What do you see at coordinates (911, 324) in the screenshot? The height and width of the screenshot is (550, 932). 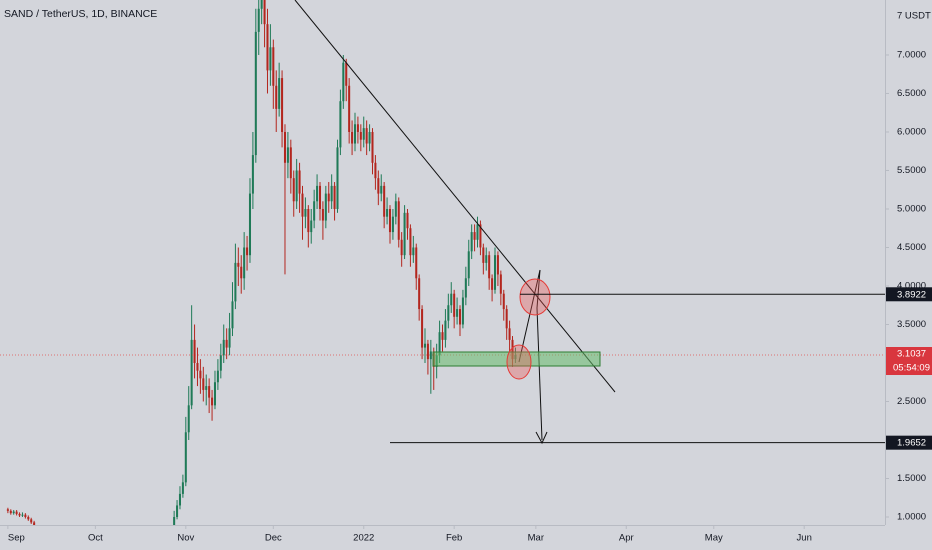 I see `y-tick-label: 3.5000` at bounding box center [911, 324].